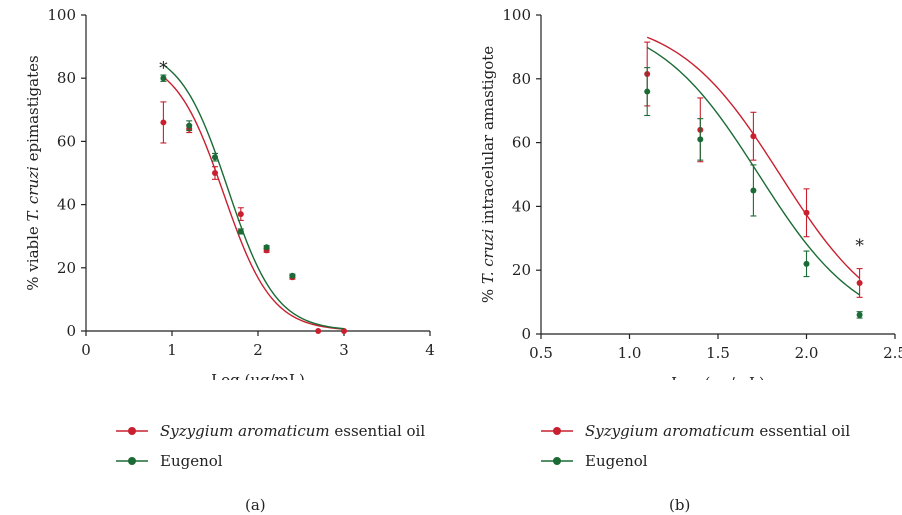 Image resolution: width=902 pixels, height=515 pixels. What do you see at coordinates (61, 15) in the screenshot?
I see `chart0-y-tick-label: 100` at bounding box center [61, 15].